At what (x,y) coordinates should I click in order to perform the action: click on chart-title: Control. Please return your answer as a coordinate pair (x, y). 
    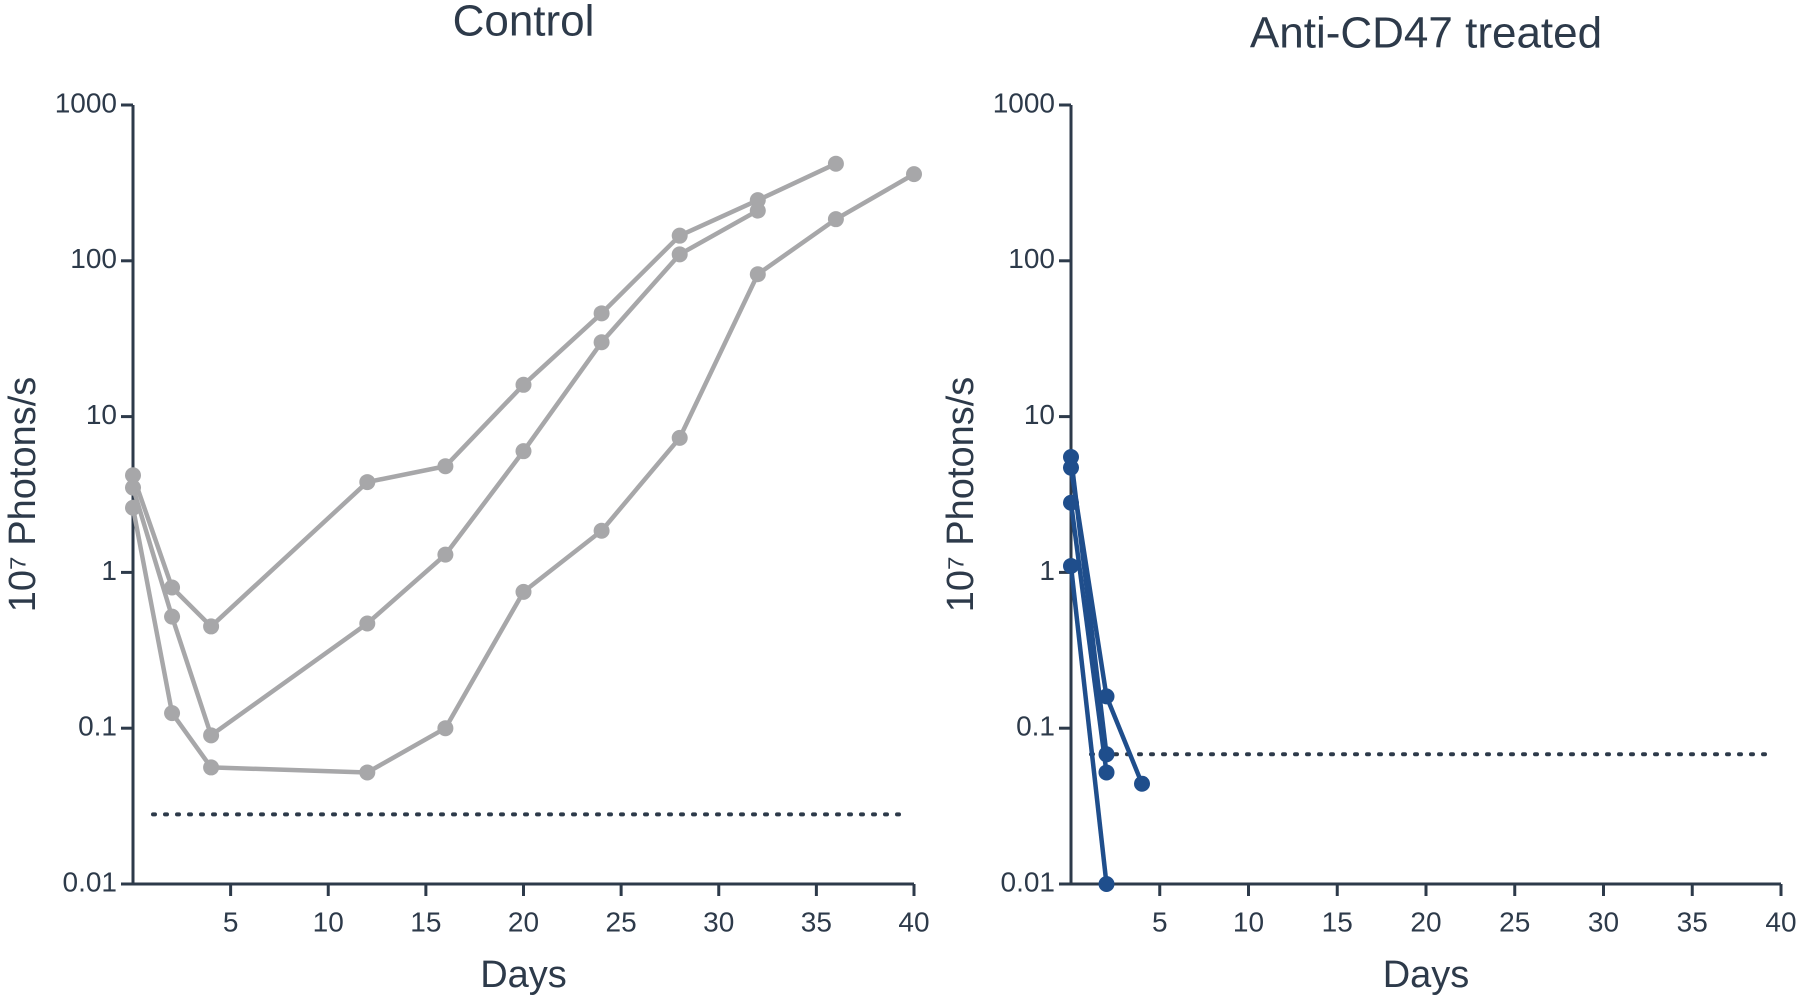
    Looking at the image, I should click on (524, 23).